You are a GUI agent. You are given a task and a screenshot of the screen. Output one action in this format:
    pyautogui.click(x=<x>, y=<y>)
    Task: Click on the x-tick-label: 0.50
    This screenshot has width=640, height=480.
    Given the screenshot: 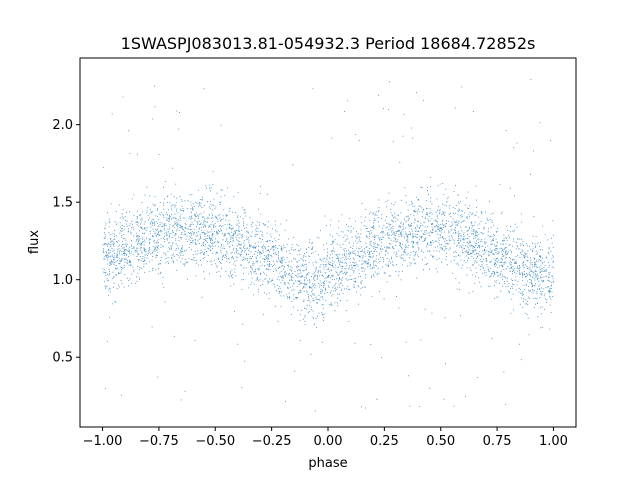 What is the action you would take?
    pyautogui.click(x=440, y=441)
    